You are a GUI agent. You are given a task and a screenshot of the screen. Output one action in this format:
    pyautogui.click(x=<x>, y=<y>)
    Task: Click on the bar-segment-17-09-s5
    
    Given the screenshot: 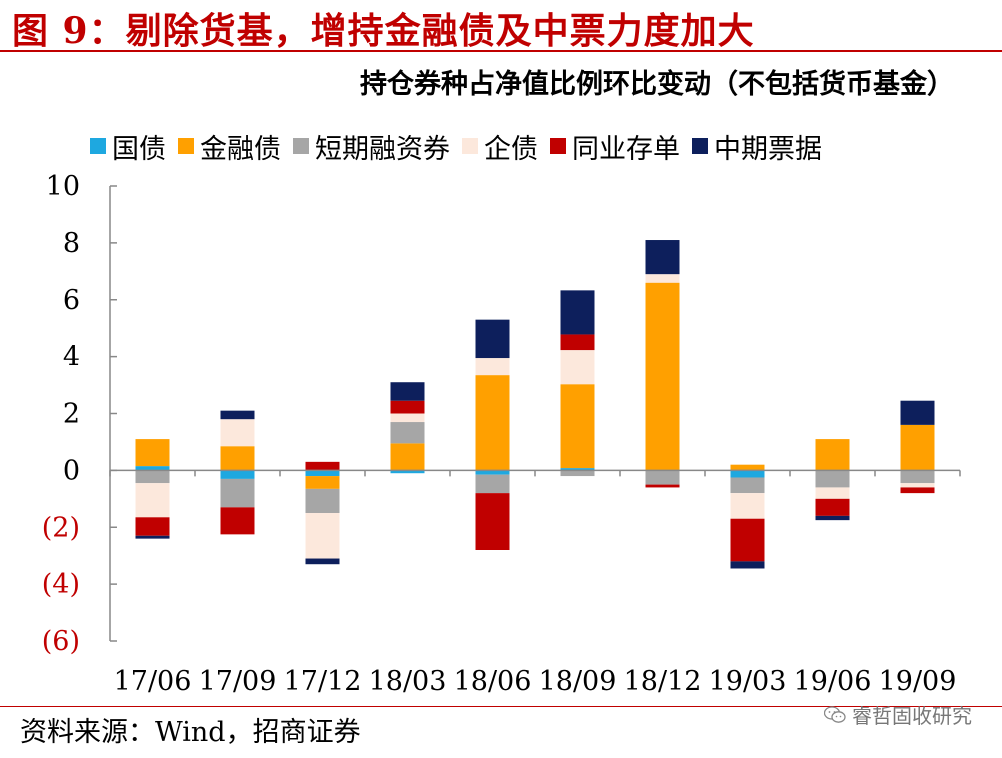 What is the action you would take?
    pyautogui.click(x=237, y=415)
    